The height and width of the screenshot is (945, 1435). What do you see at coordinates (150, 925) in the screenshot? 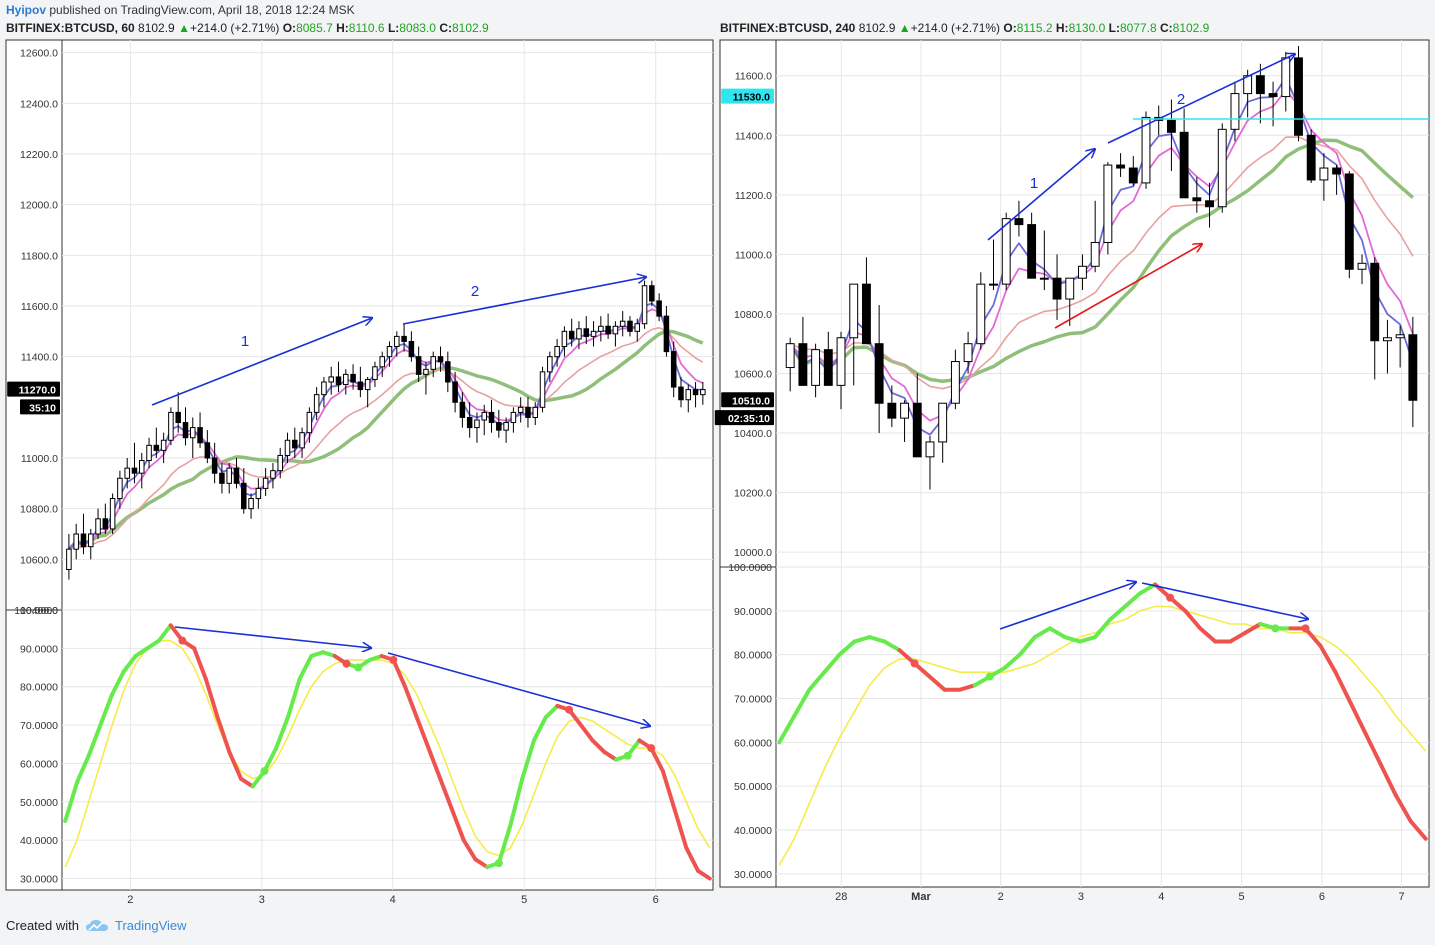
I see `tradingview-brand-link: TradingView` at bounding box center [150, 925].